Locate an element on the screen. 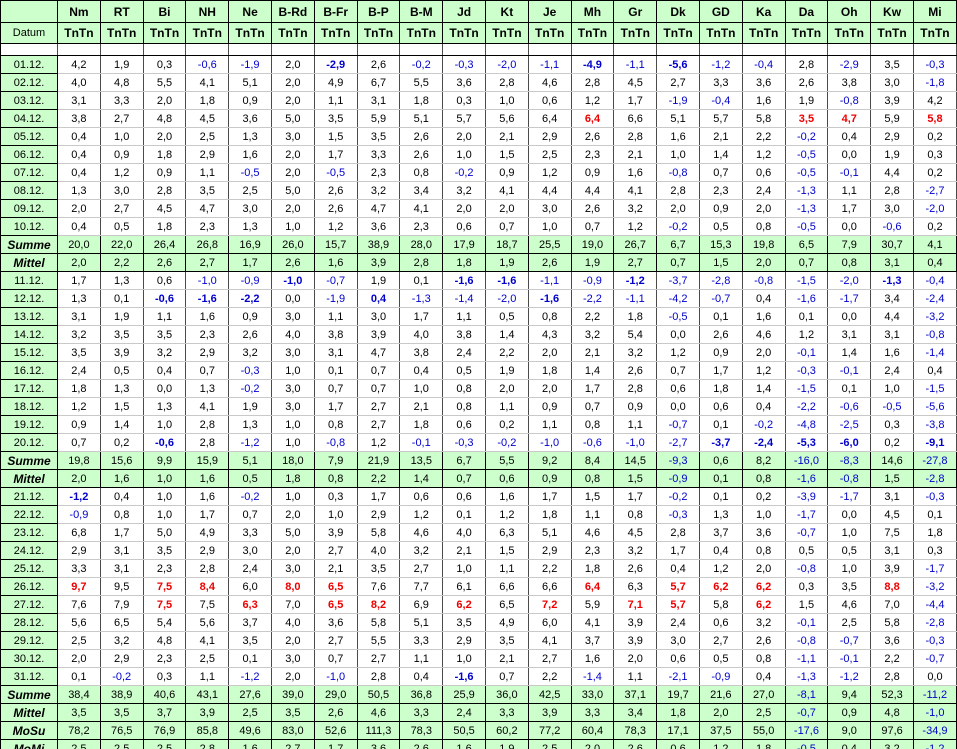 Image resolution: width=957 pixels, height=749 pixels. value-cell: 19,0 is located at coordinates (593, 244).